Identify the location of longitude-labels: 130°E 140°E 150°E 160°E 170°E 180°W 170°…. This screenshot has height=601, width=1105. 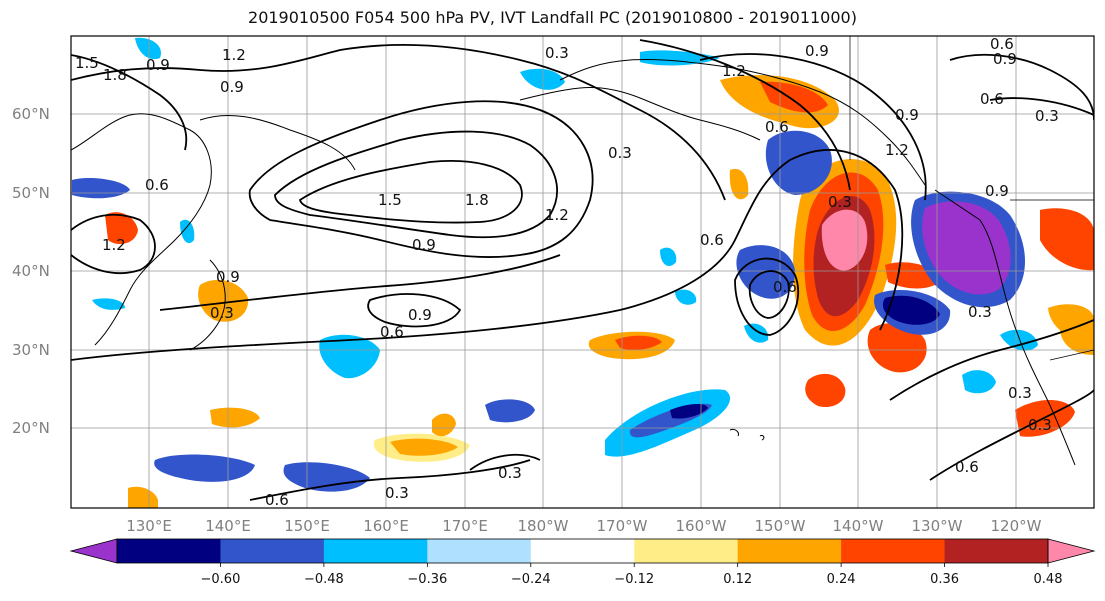
(583, 526).